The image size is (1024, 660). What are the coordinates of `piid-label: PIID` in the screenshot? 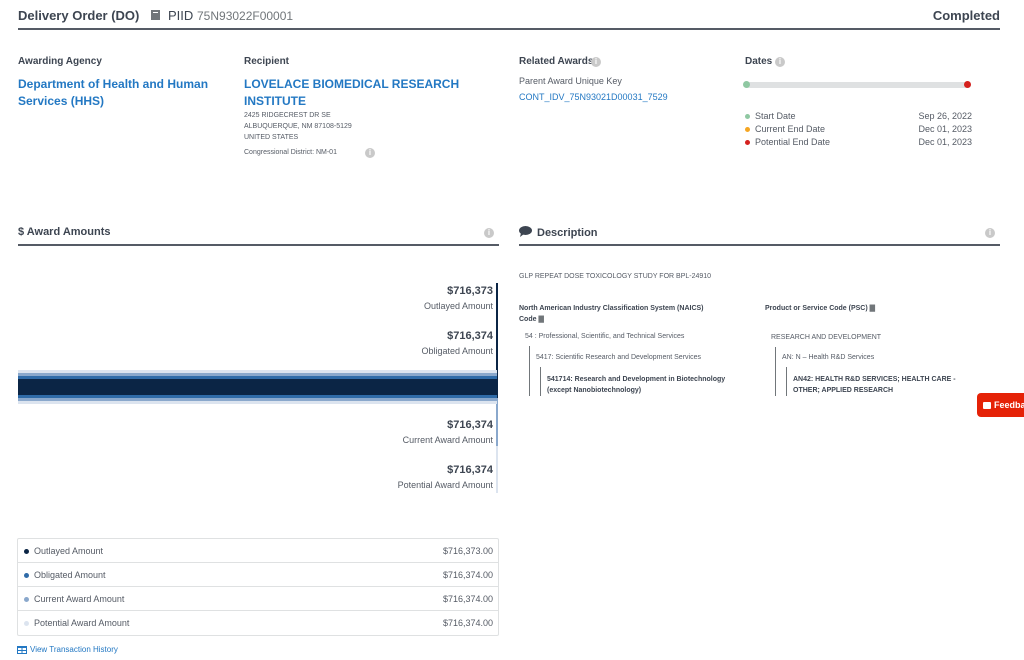 It's located at (181, 15).